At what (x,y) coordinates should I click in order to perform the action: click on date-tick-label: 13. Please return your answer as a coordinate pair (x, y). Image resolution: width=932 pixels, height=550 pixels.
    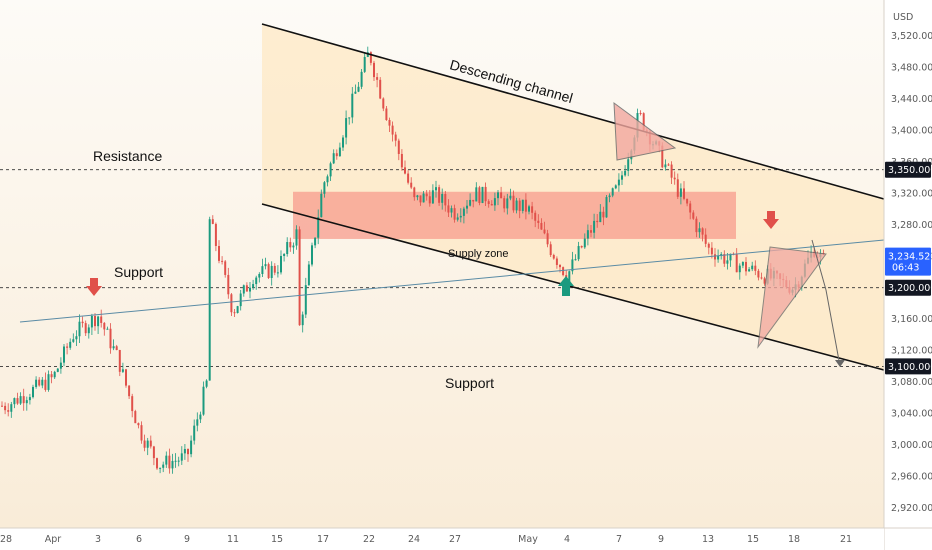
    Looking at the image, I should click on (708, 539).